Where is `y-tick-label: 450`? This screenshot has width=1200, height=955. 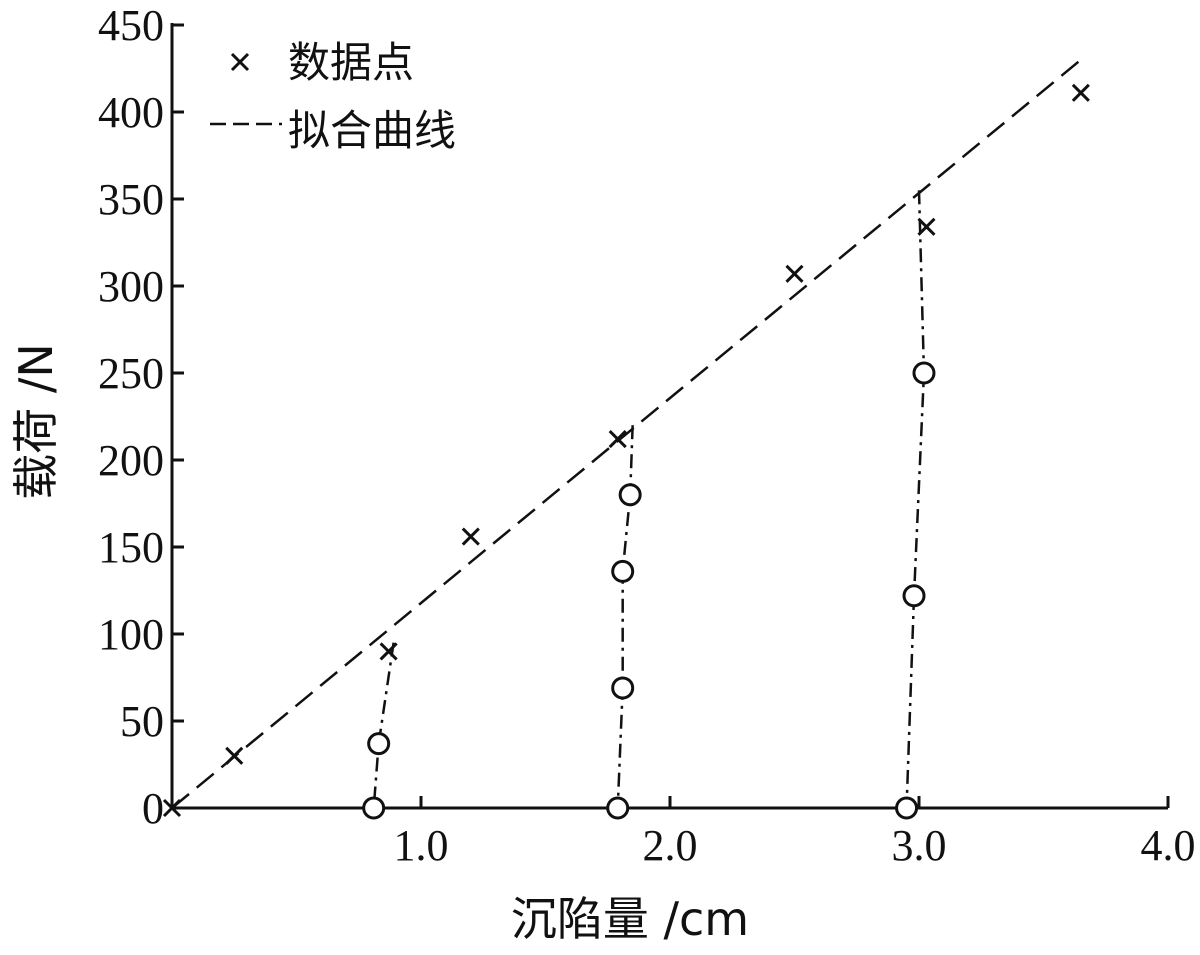 y-tick-label: 450 is located at coordinates (131, 25).